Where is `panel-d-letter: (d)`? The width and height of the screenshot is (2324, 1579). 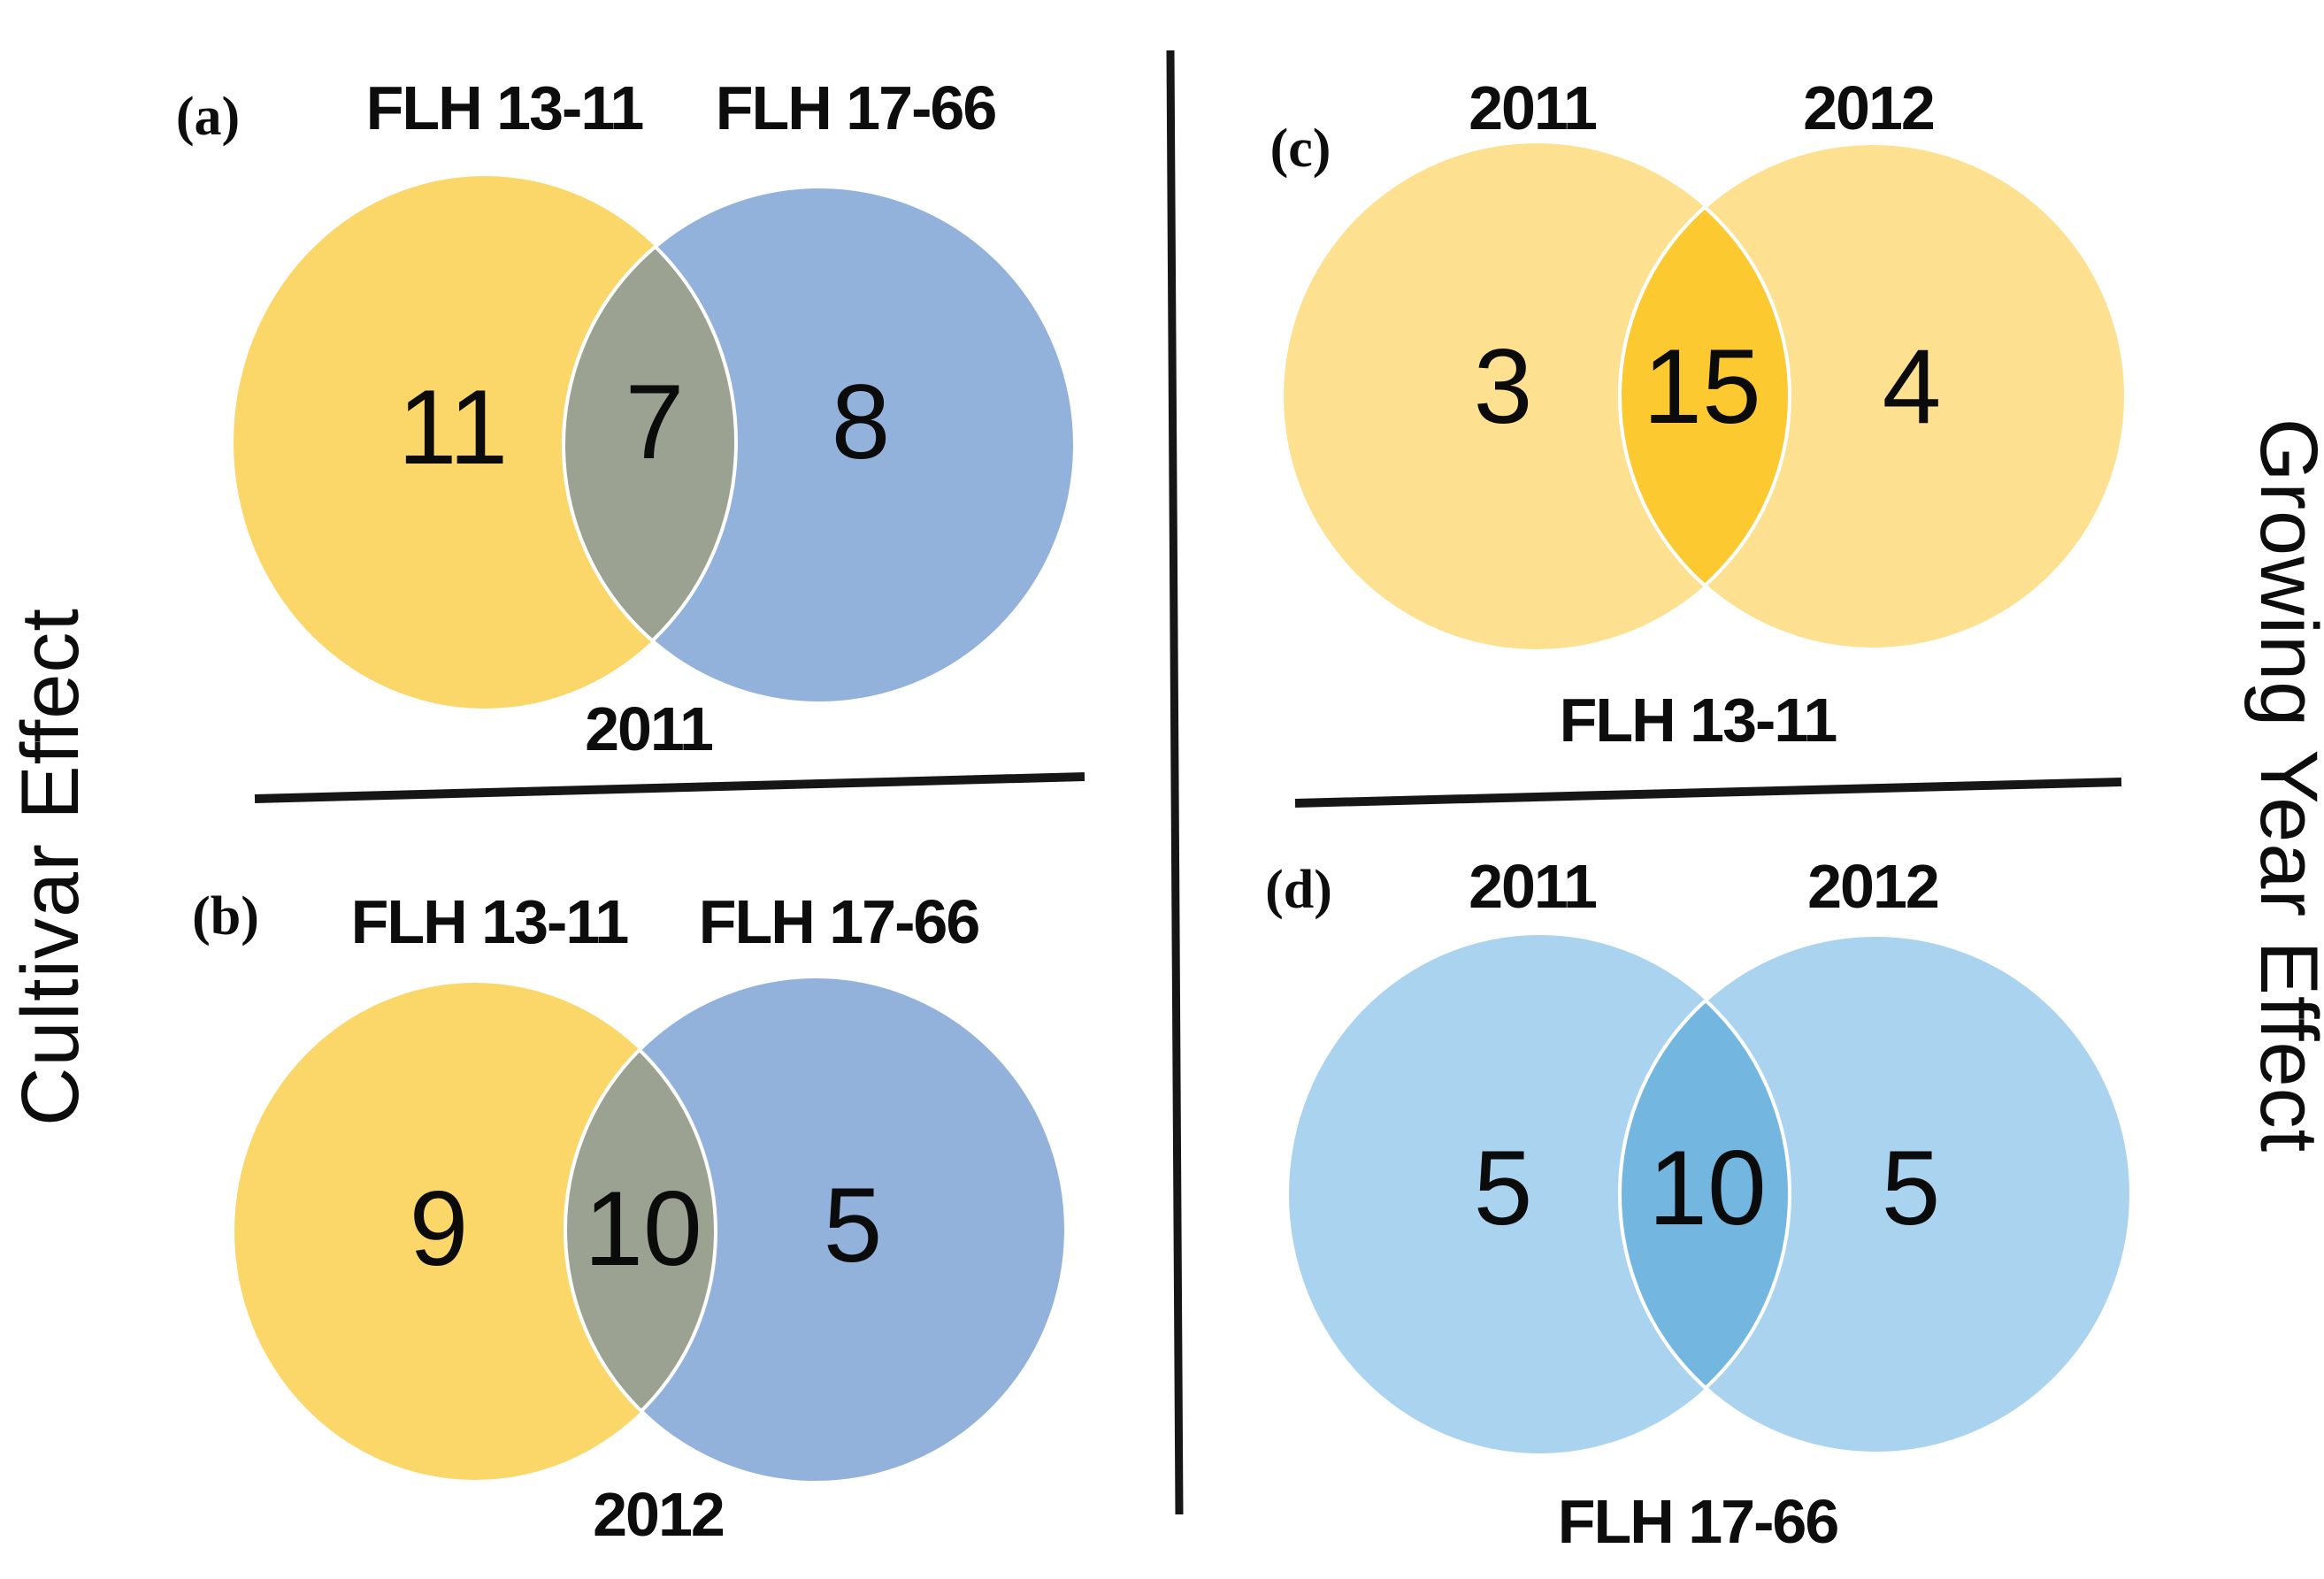 panel-d-letter: (d) is located at coordinates (1299, 890).